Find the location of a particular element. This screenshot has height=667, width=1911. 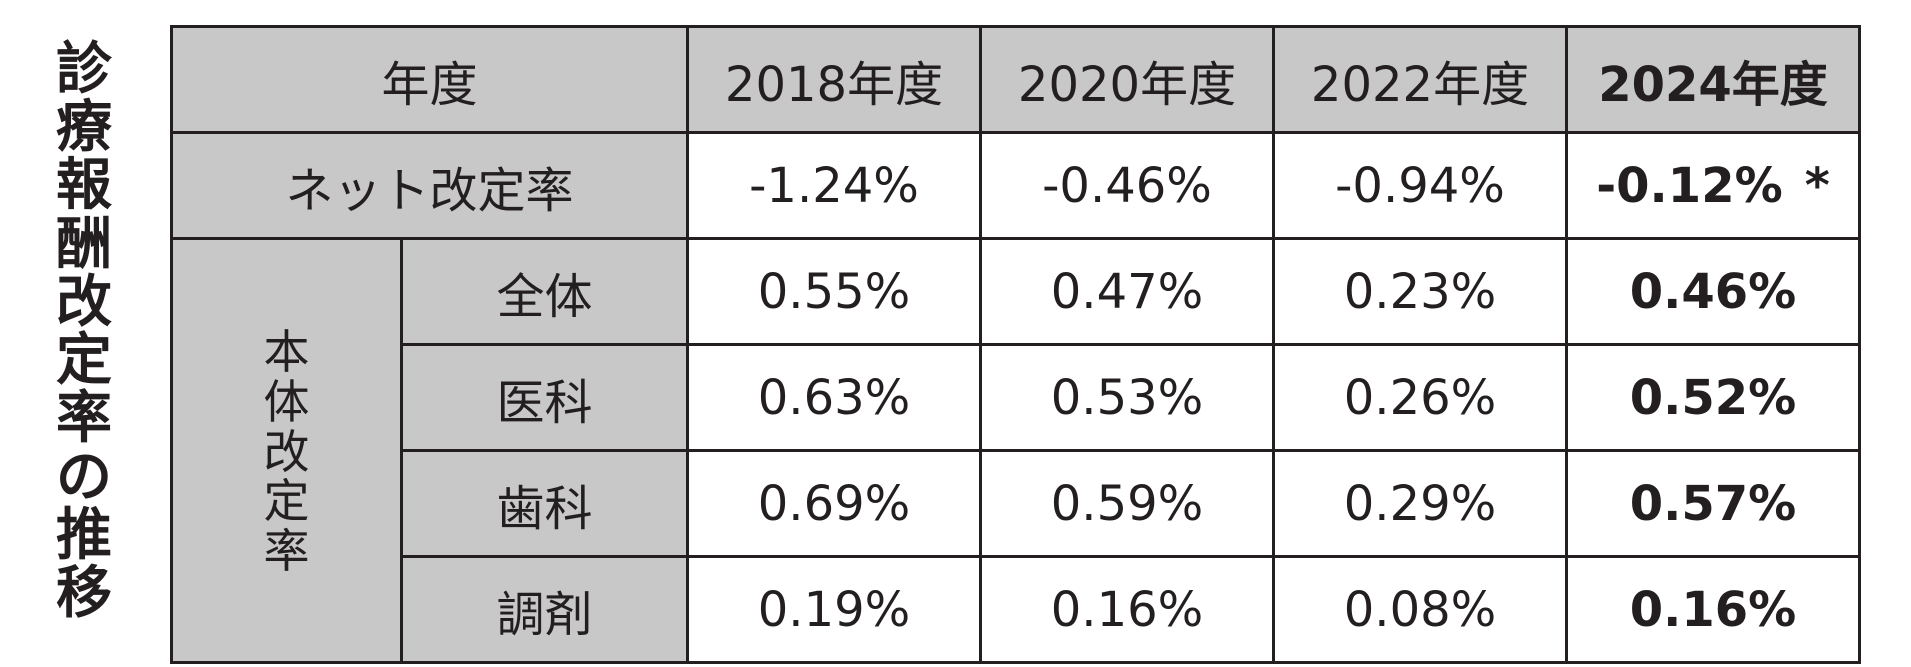

body-rate-group-label: 本 体 改 定 率 is located at coordinates (286, 450).